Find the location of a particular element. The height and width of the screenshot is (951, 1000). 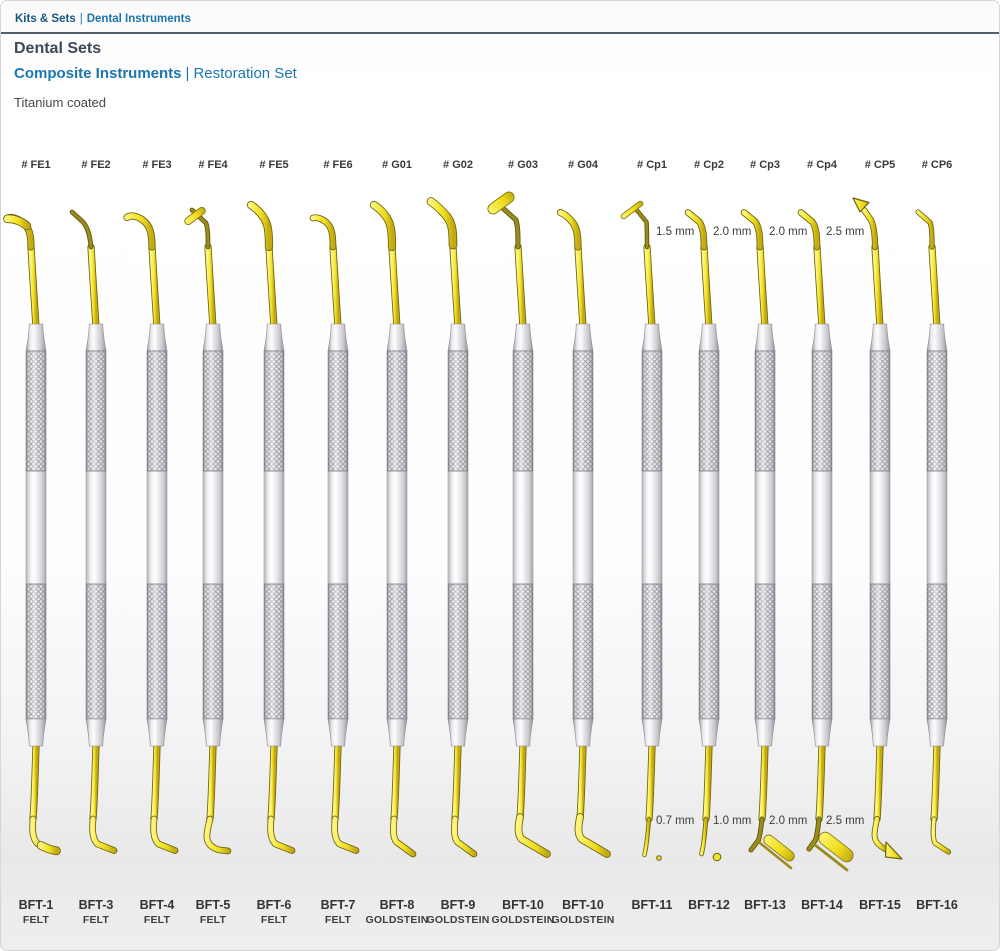

subtitle-primary: Composite Instruments is located at coordinates (98, 73).